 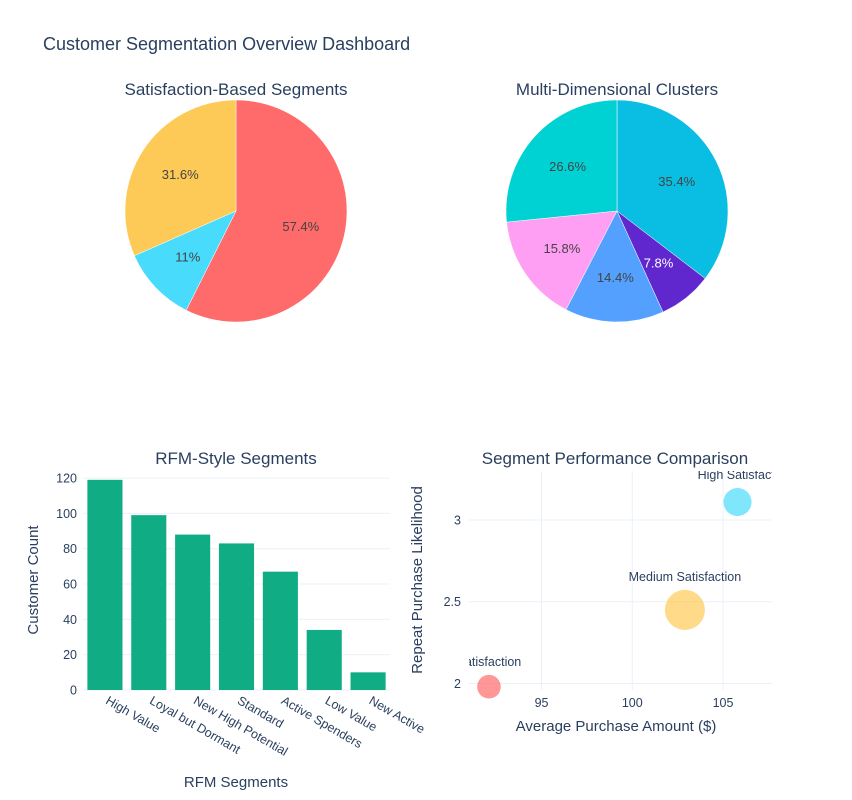 What do you see at coordinates (187, 256) in the screenshot?
I see `pie1-slice-label: 11%` at bounding box center [187, 256].